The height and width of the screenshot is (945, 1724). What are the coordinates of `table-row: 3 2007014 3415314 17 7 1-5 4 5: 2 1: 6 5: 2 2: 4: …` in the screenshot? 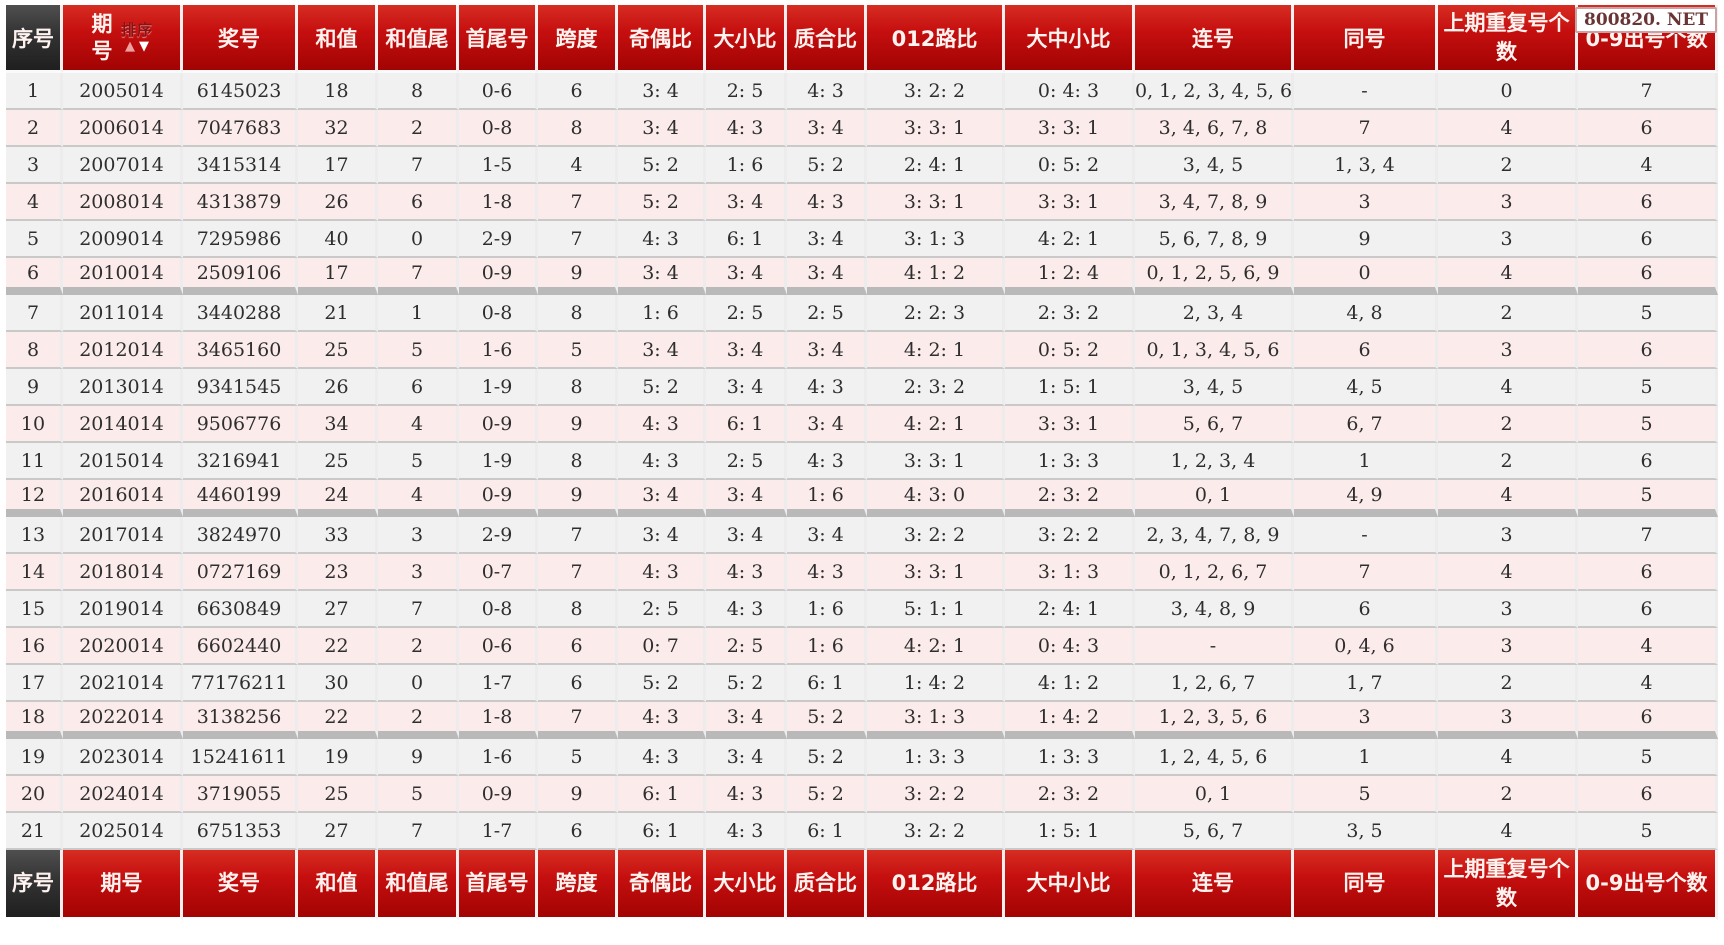 It's located at (862, 165).